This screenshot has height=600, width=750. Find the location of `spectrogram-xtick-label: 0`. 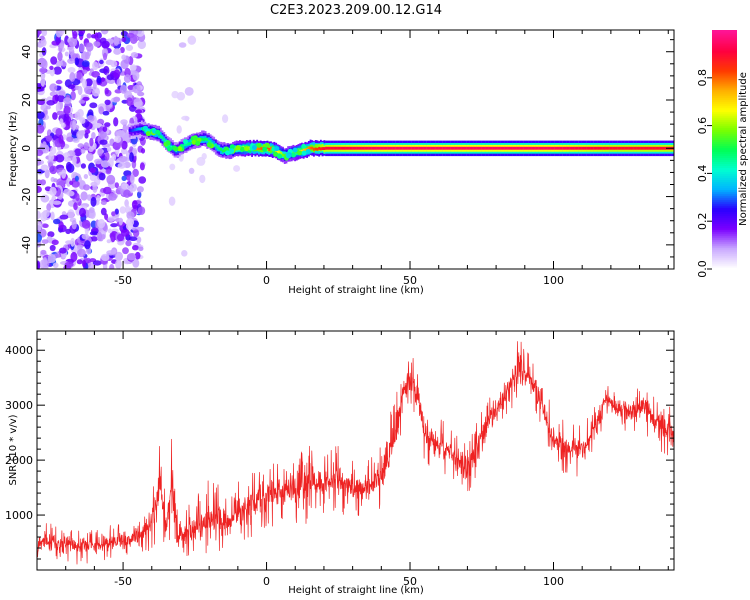

spectrogram-xtick-label: 0 is located at coordinates (266, 280).